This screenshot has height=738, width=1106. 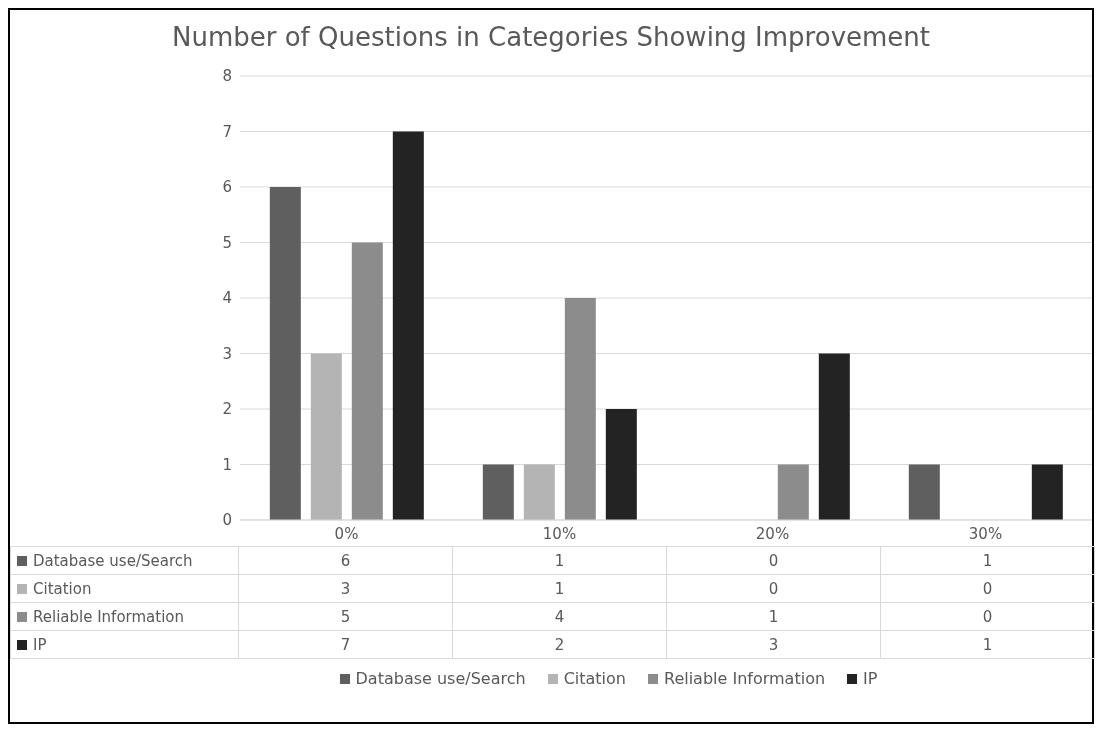 I want to click on y-tick-label: 2, so click(x=227, y=409).